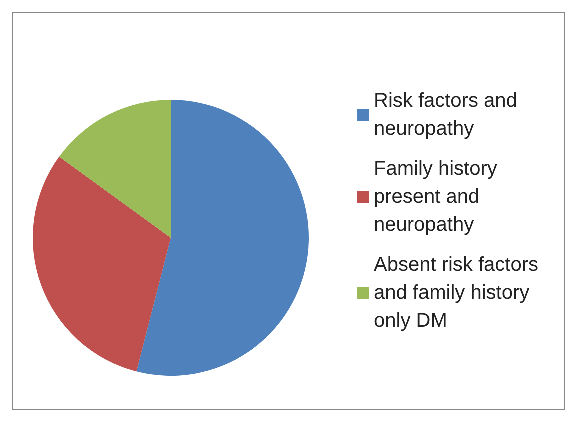  What do you see at coordinates (438, 197) in the screenshot?
I see `legend-label: Family history present and neuropathy` at bounding box center [438, 197].